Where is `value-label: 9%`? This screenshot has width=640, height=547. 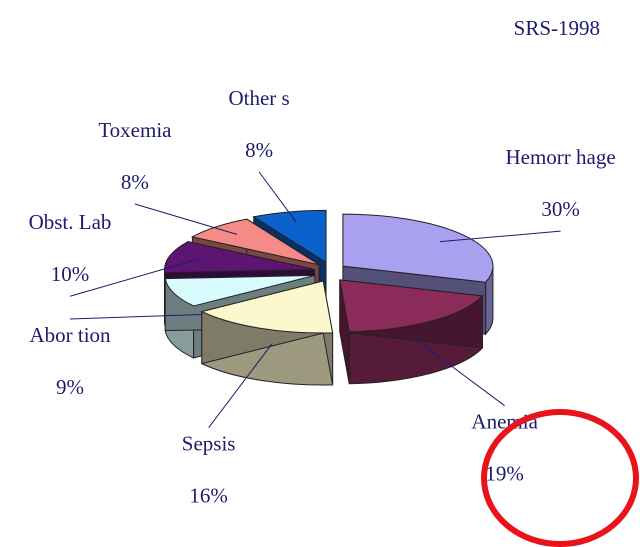 value-label: 9% is located at coordinates (70, 387).